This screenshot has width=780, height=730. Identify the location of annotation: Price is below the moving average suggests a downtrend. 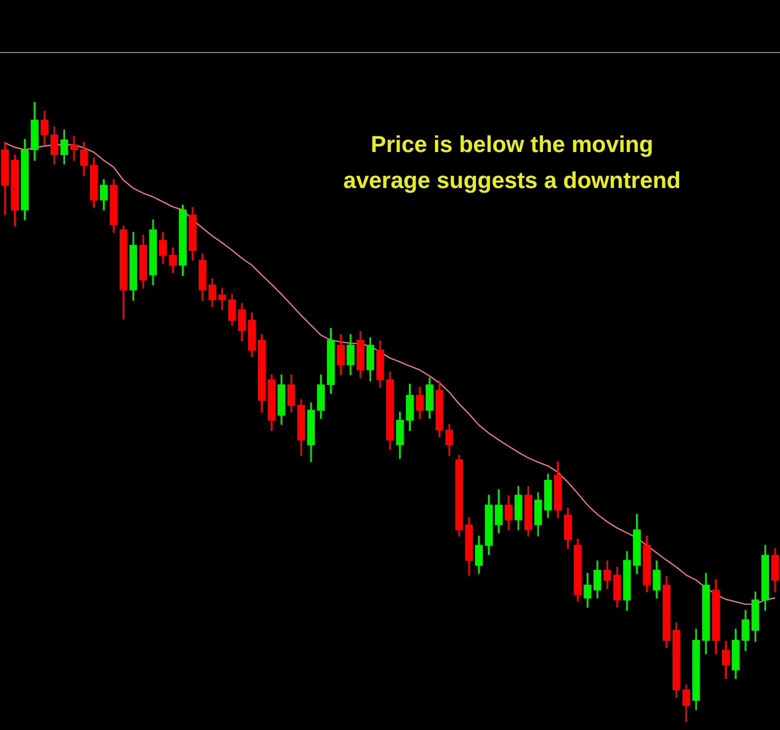
(512, 162).